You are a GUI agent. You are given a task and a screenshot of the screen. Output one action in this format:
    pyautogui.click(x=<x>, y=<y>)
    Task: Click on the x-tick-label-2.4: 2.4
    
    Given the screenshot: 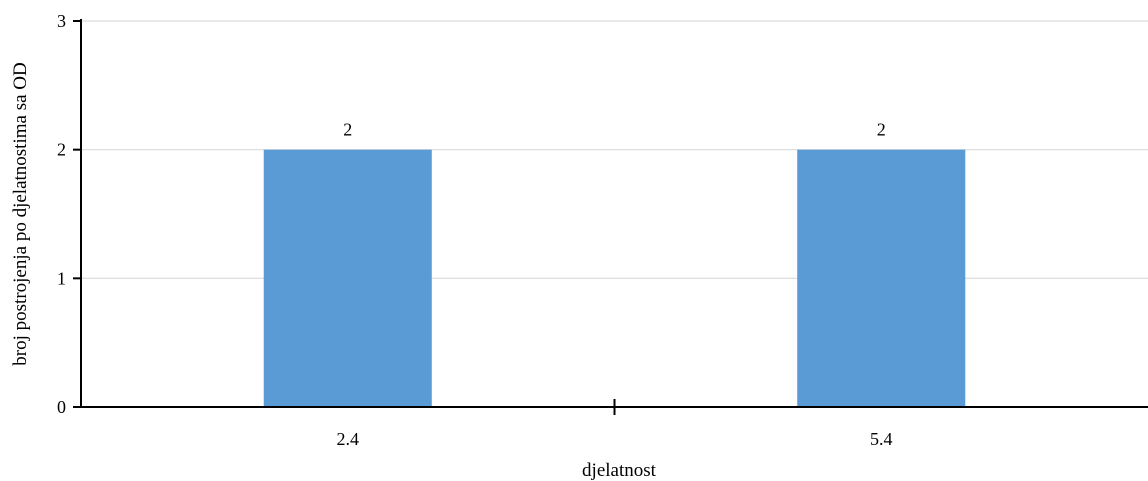 What is the action you would take?
    pyautogui.click(x=348, y=439)
    